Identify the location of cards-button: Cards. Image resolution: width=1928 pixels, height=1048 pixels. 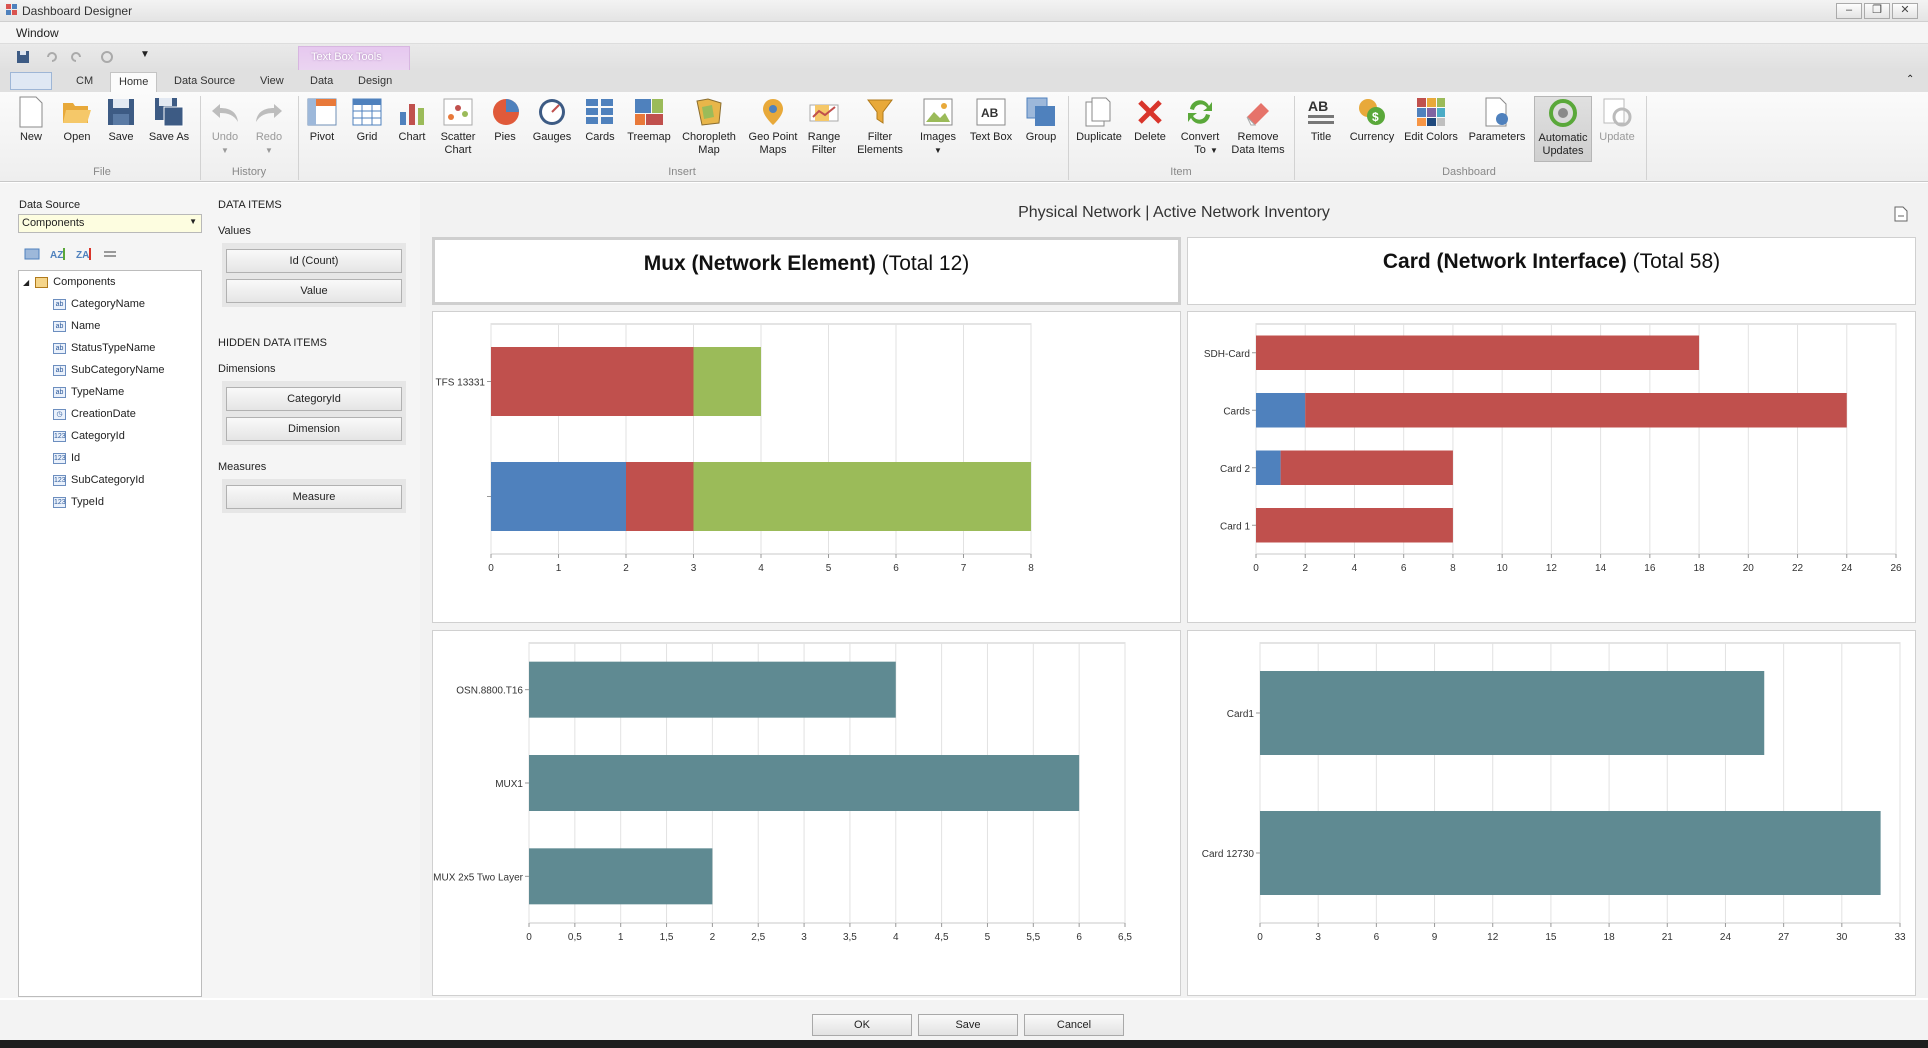
(600, 120).